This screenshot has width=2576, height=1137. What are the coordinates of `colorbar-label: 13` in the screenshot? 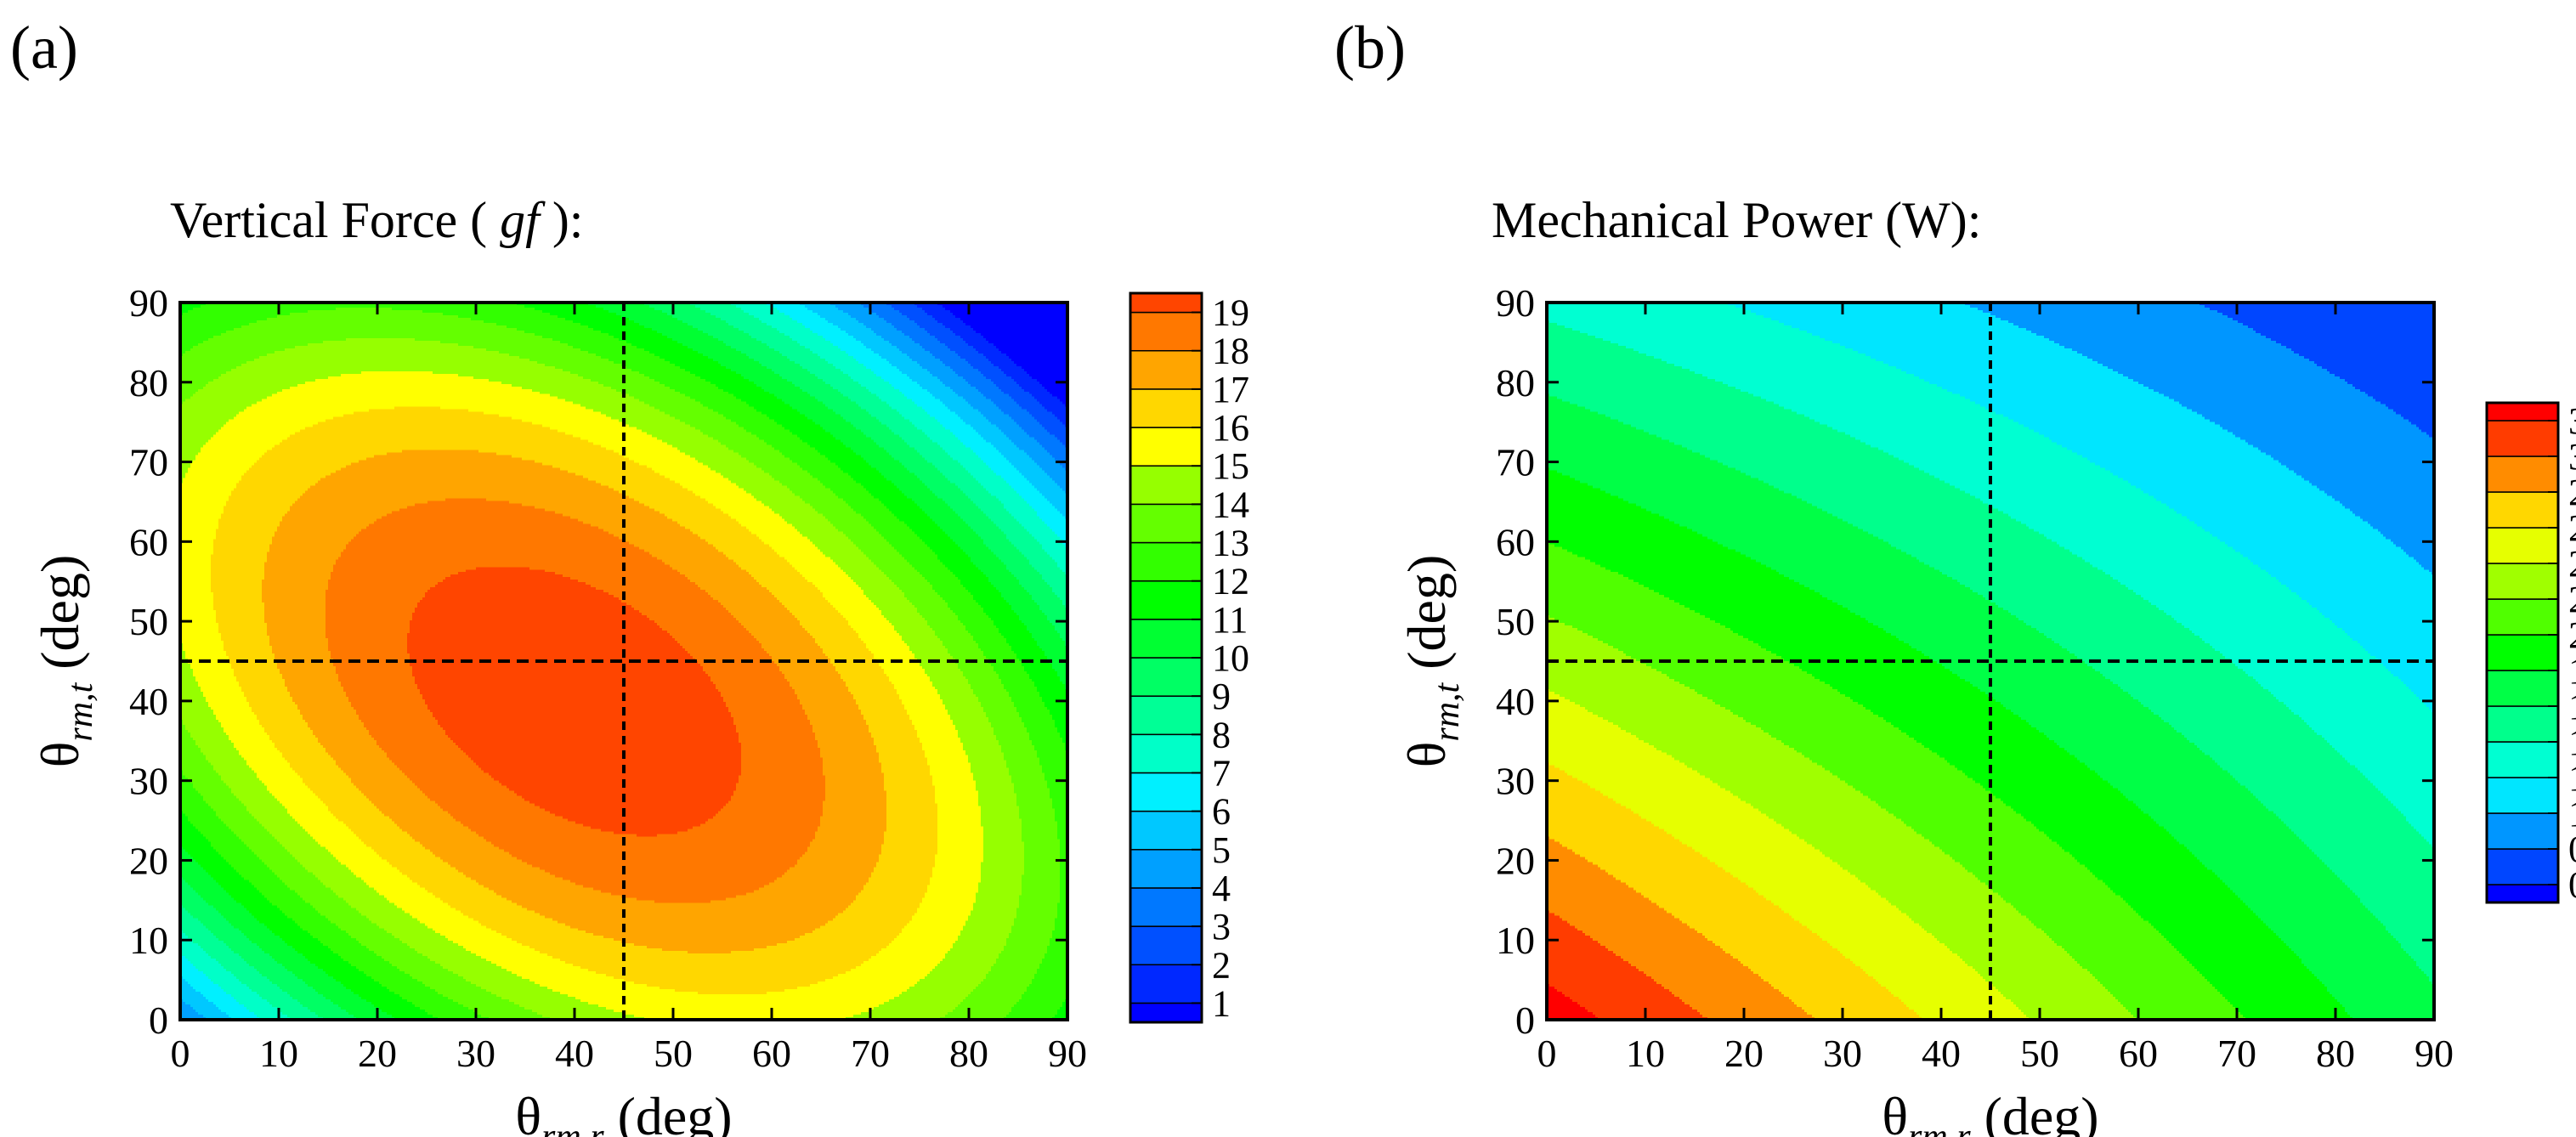 It's located at (1230, 543).